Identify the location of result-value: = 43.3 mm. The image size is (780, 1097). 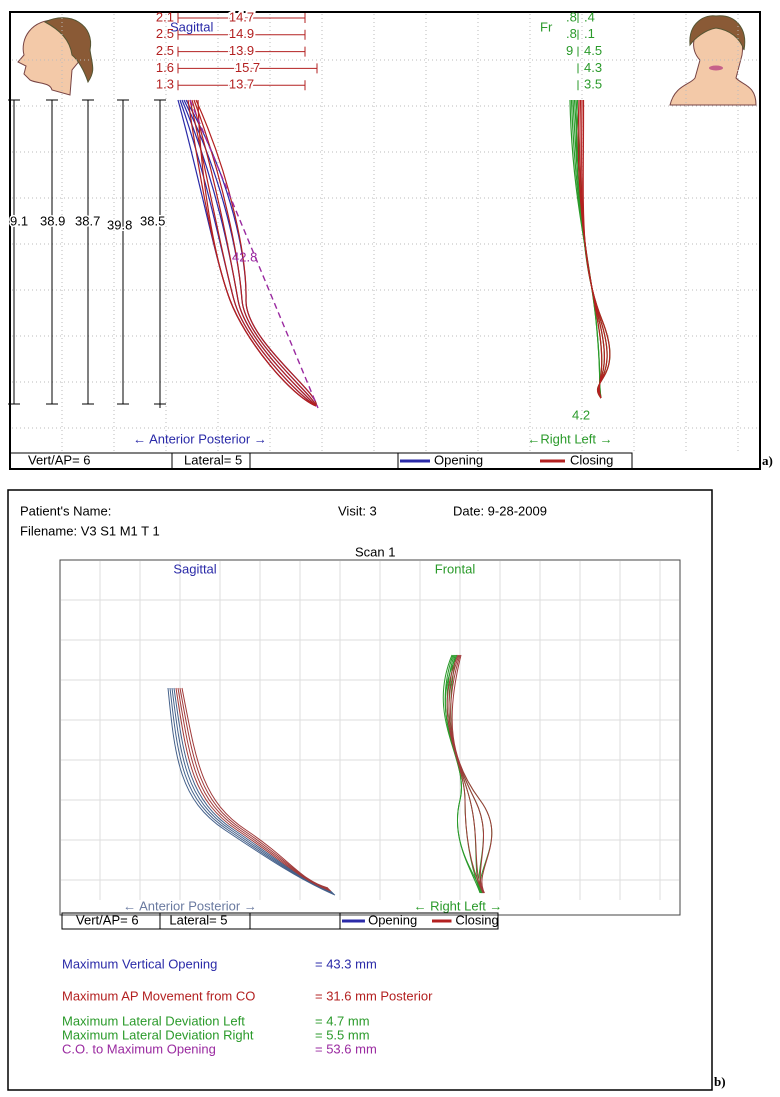
(346, 963).